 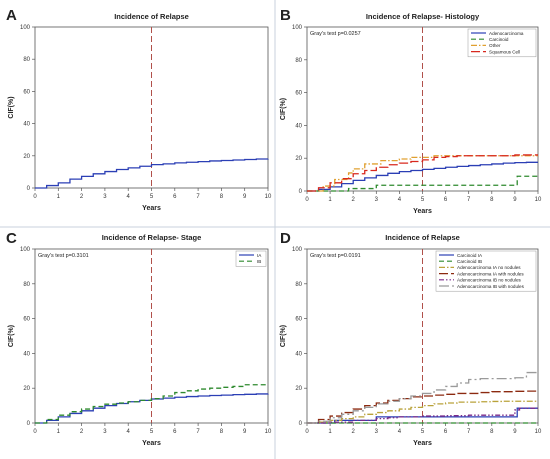 I want to click on panel-letter-a: A, so click(x=11, y=15).